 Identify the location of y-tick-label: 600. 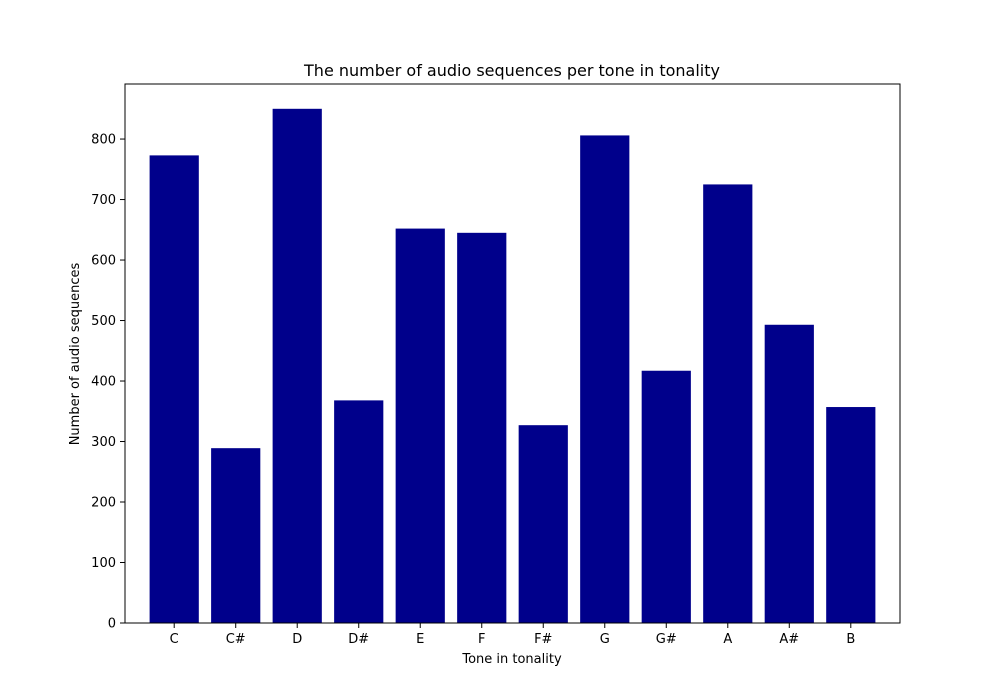
(103, 261).